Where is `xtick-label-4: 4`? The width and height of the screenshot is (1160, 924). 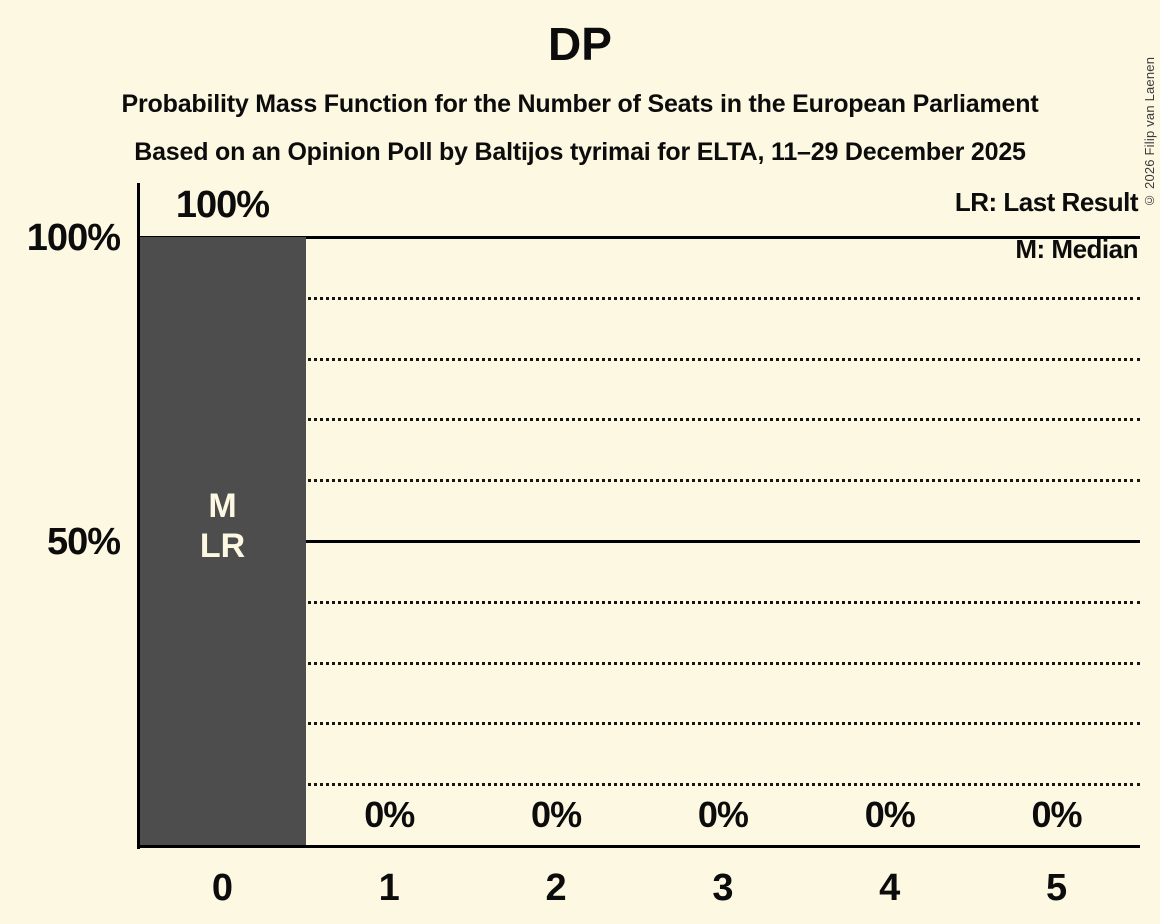 xtick-label-4: 4 is located at coordinates (890, 888).